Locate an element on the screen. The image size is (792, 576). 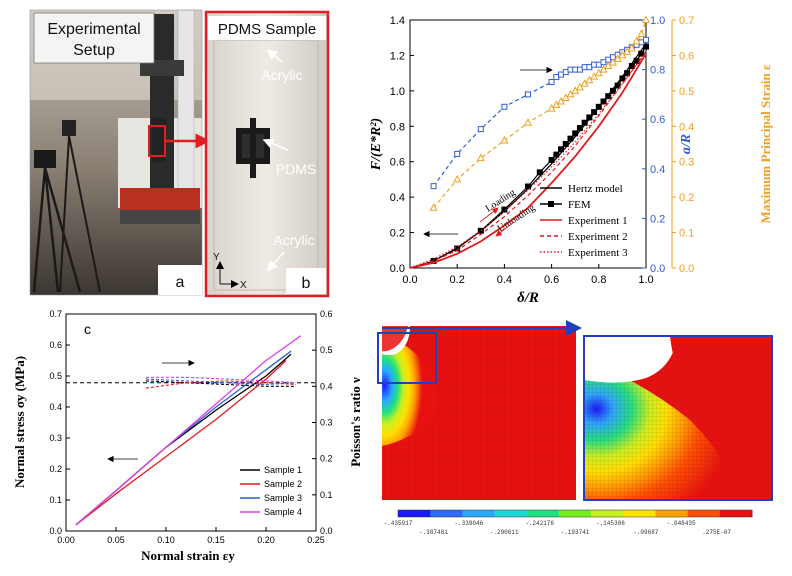
fem-legend-value: -.242176 is located at coordinates (539, 523).